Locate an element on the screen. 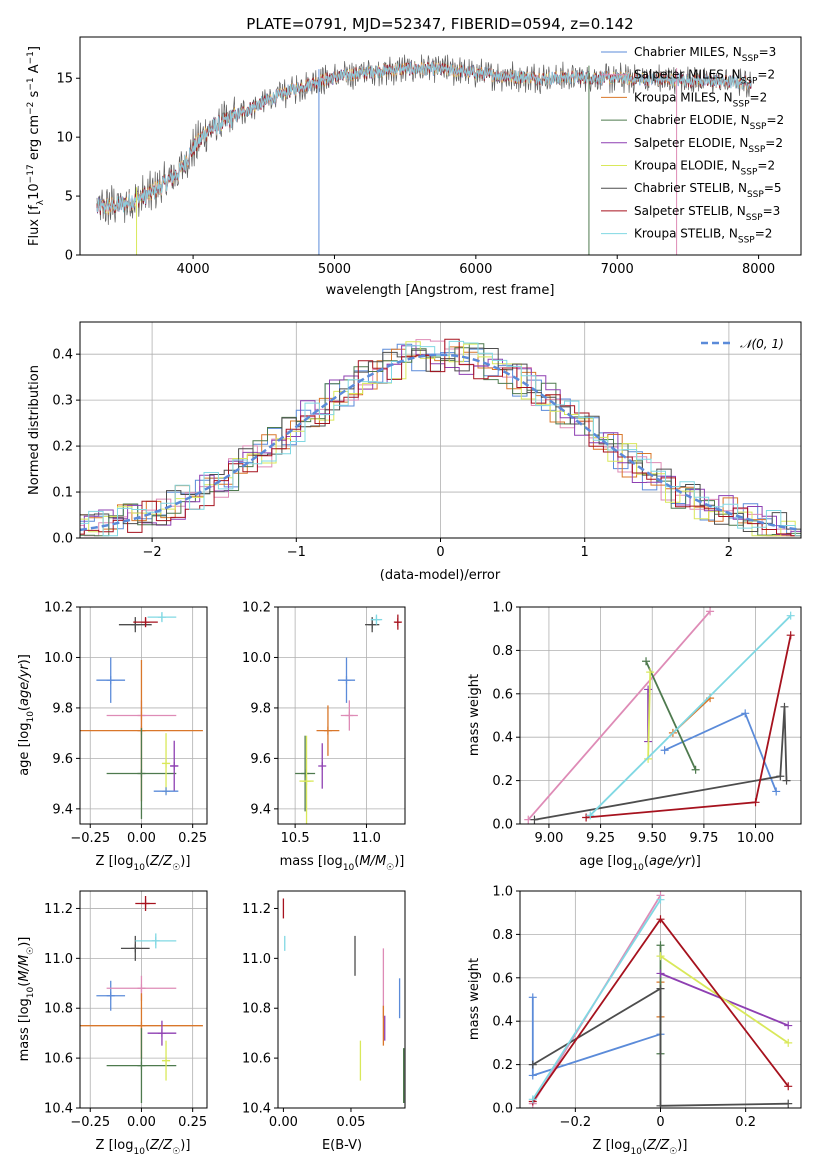 Image resolution: width=819 pixels, height=1170 pixels. age-vs-Z-ytick-label: 9.6 is located at coordinates (62, 759).